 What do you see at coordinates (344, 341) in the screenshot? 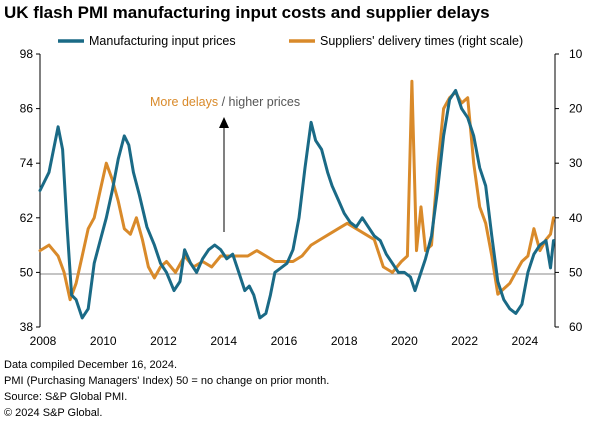
I see `x-tick-label: 2018` at bounding box center [344, 341].